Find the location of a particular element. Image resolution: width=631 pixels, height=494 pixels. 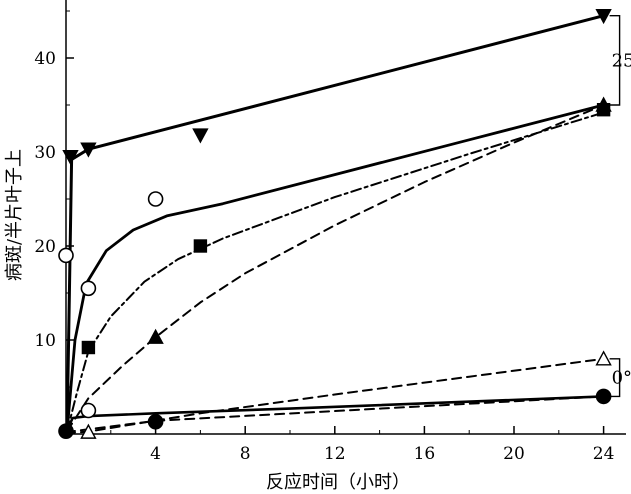

annotation-label: 0° is located at coordinates (621, 378).